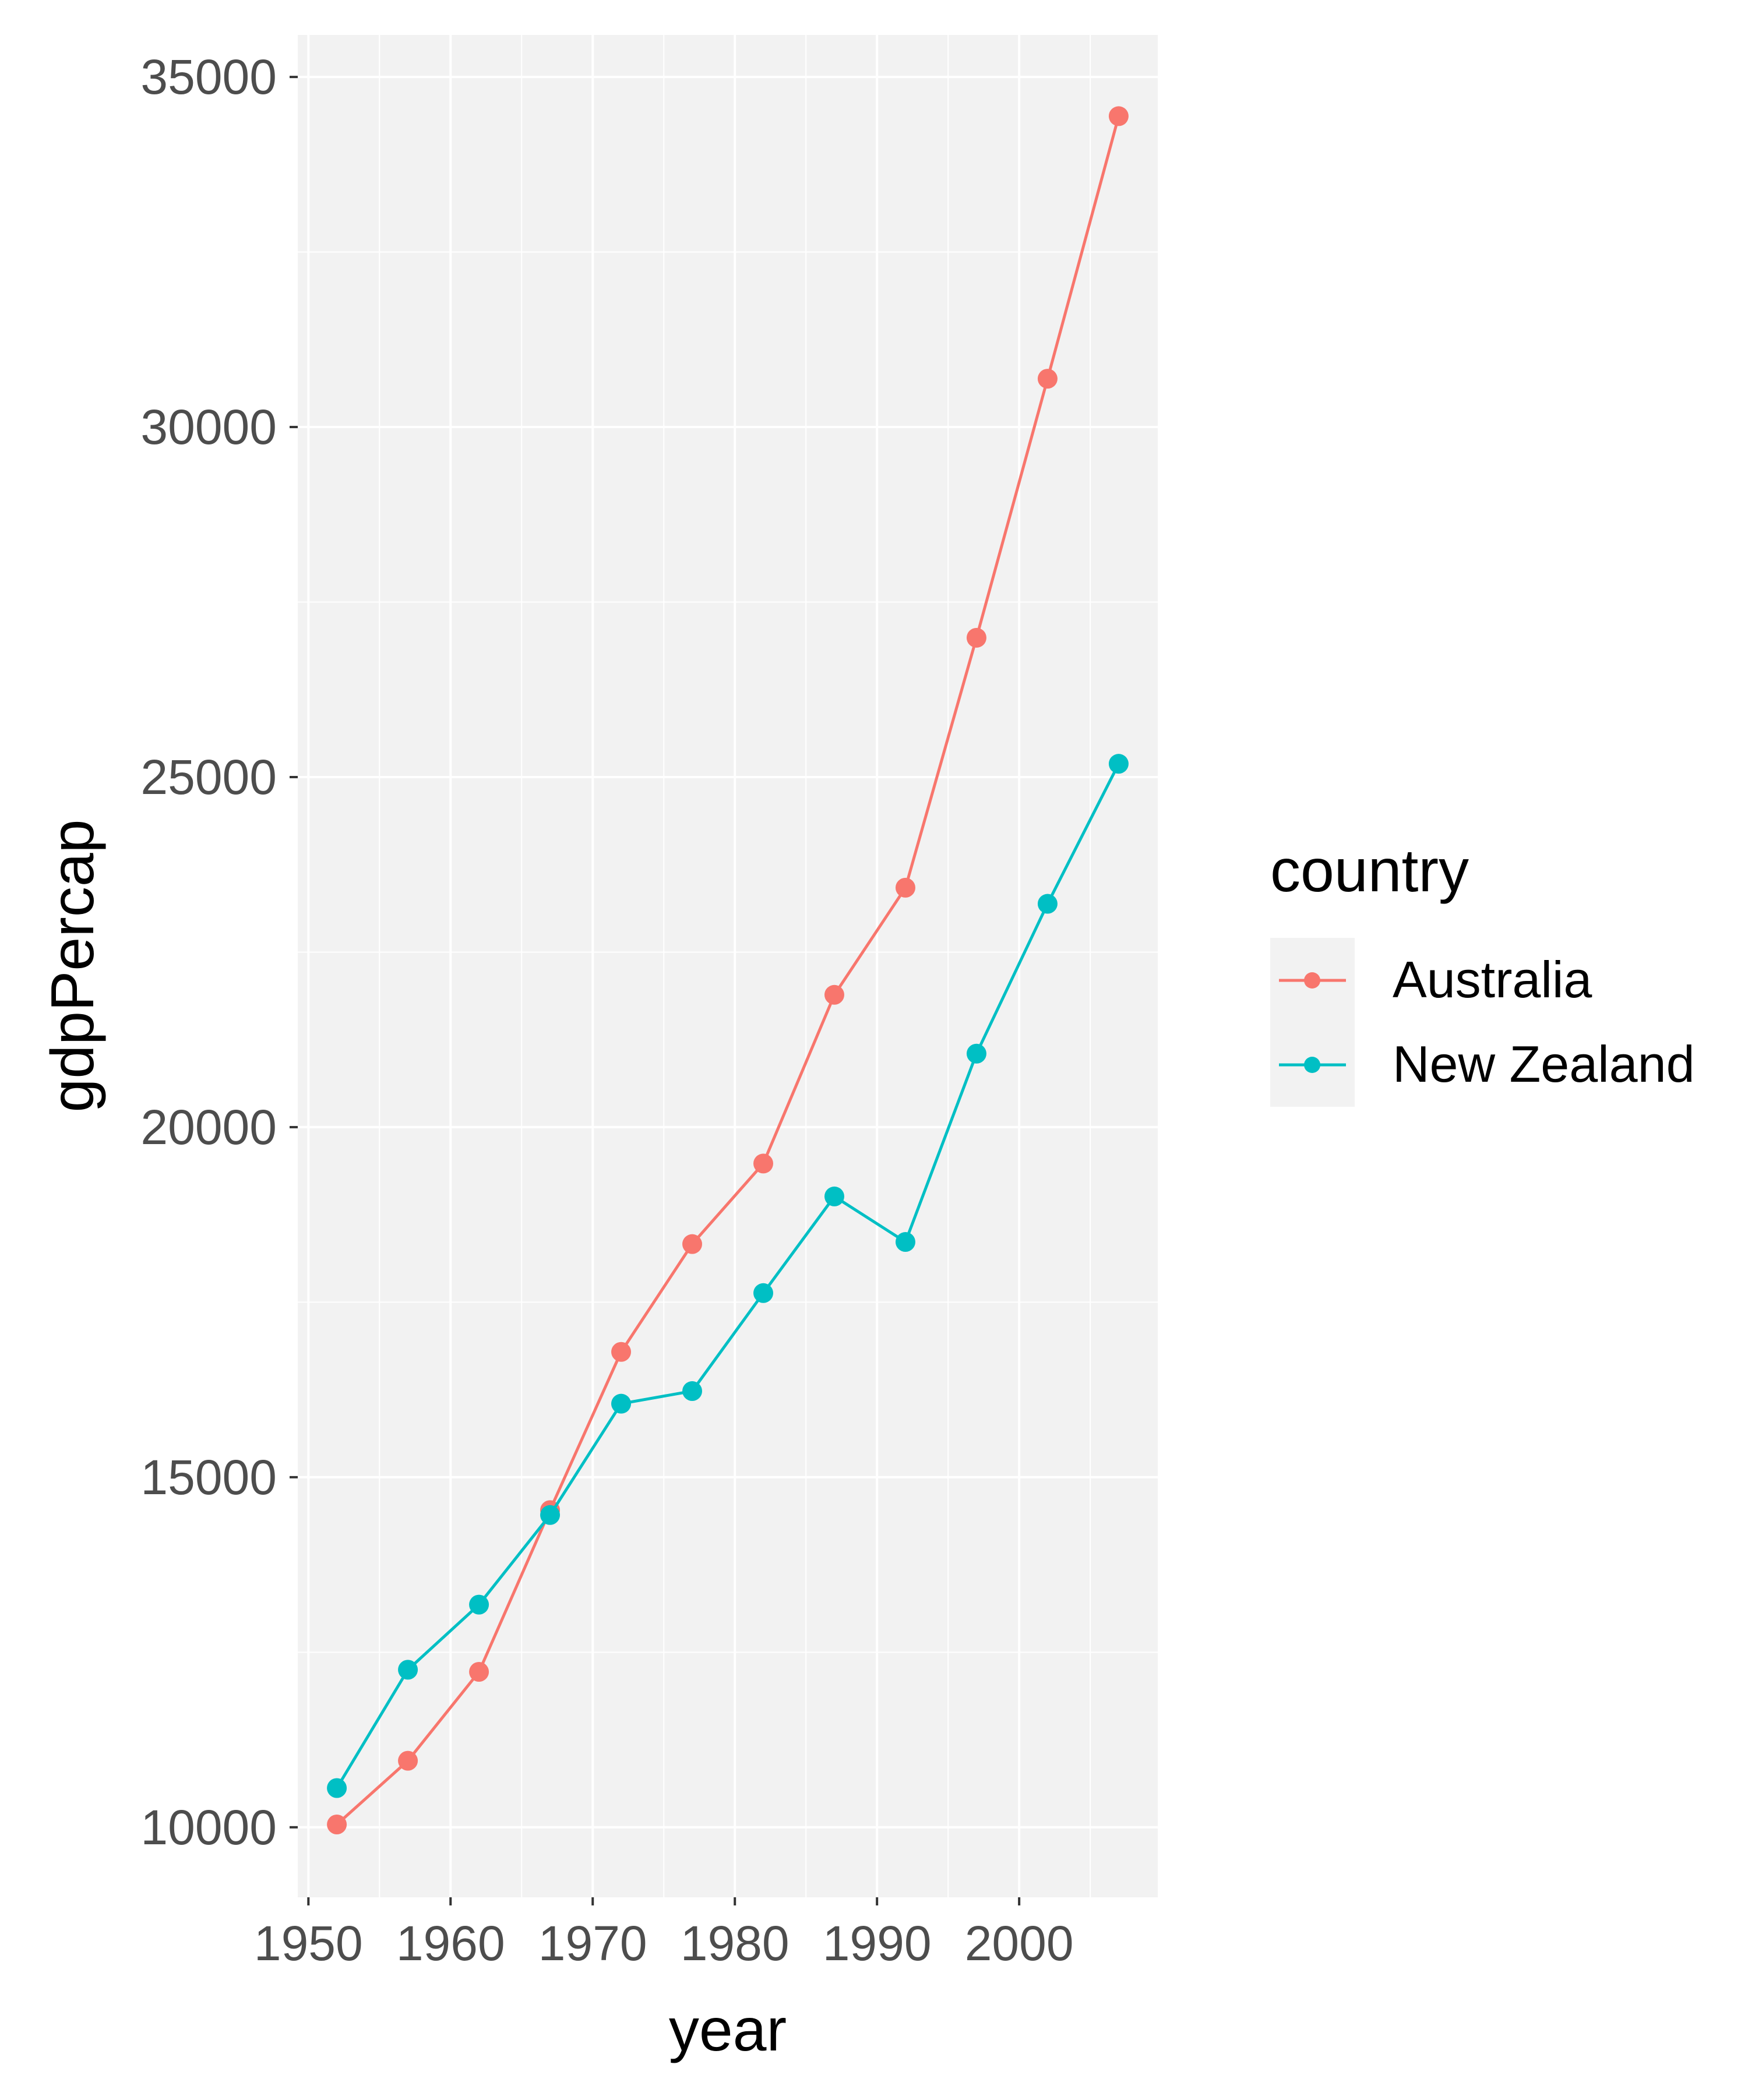  I want to click on legend-key-new-zealand-point, so click(1312, 1065).